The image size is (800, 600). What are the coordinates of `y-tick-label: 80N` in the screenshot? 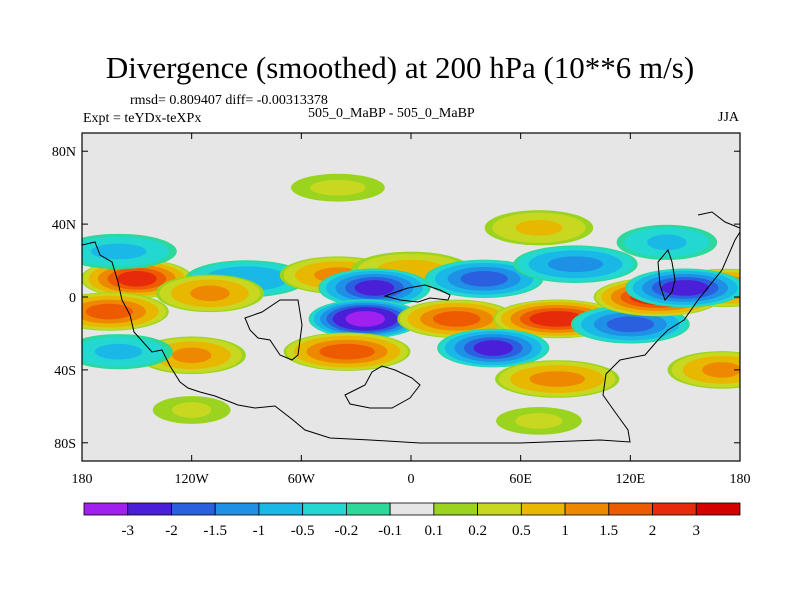 It's located at (64, 152).